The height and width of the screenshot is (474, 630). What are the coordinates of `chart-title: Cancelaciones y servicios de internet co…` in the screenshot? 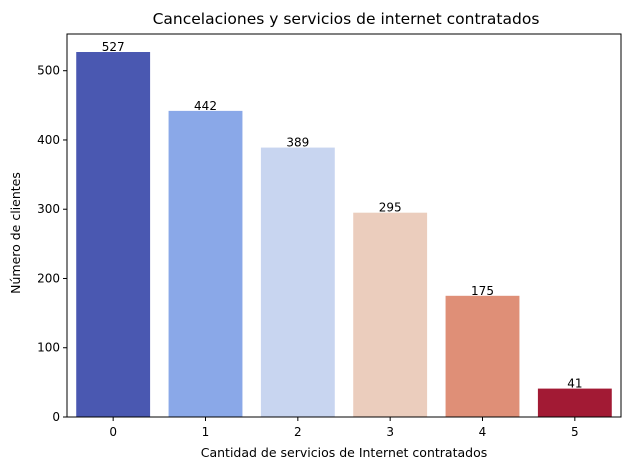 It's located at (346, 19).